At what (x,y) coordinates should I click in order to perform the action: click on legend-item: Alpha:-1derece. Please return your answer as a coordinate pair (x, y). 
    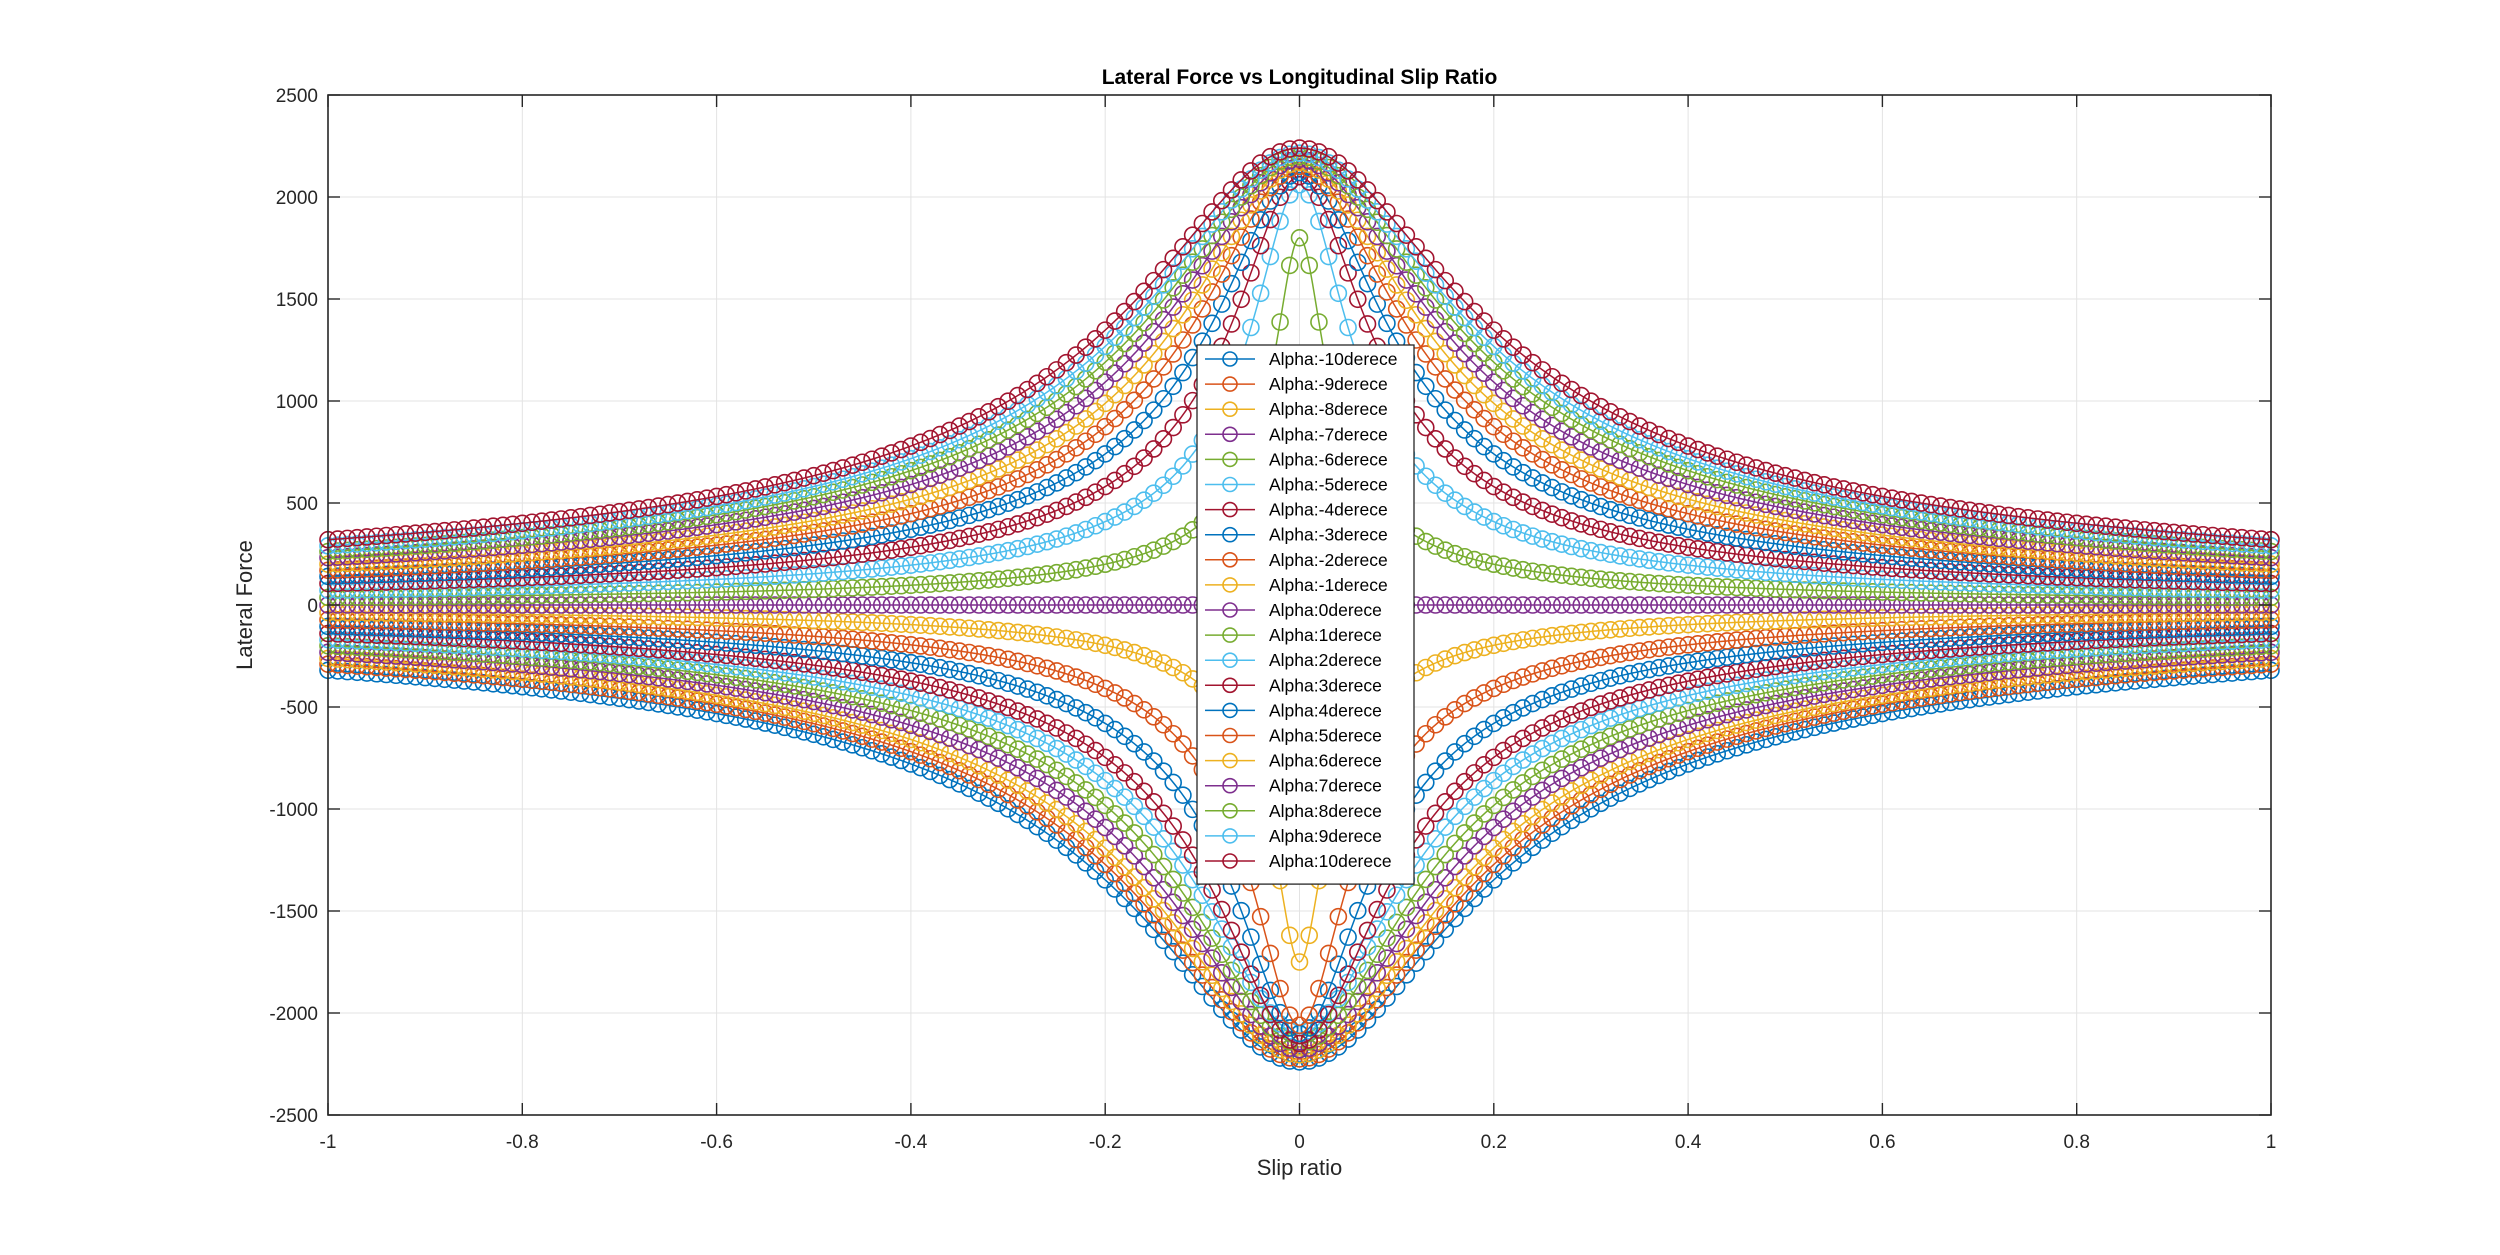
    Looking at the image, I should click on (1296, 585).